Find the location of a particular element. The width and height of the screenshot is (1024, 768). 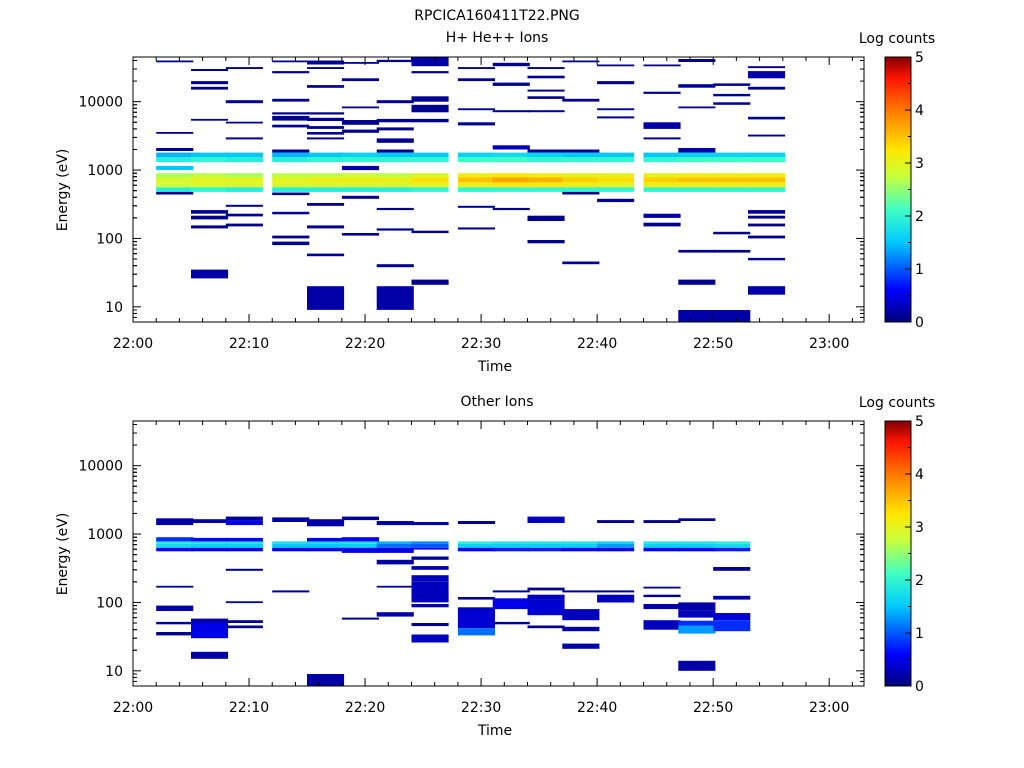

heatmap-cells is located at coordinates (453, 601).